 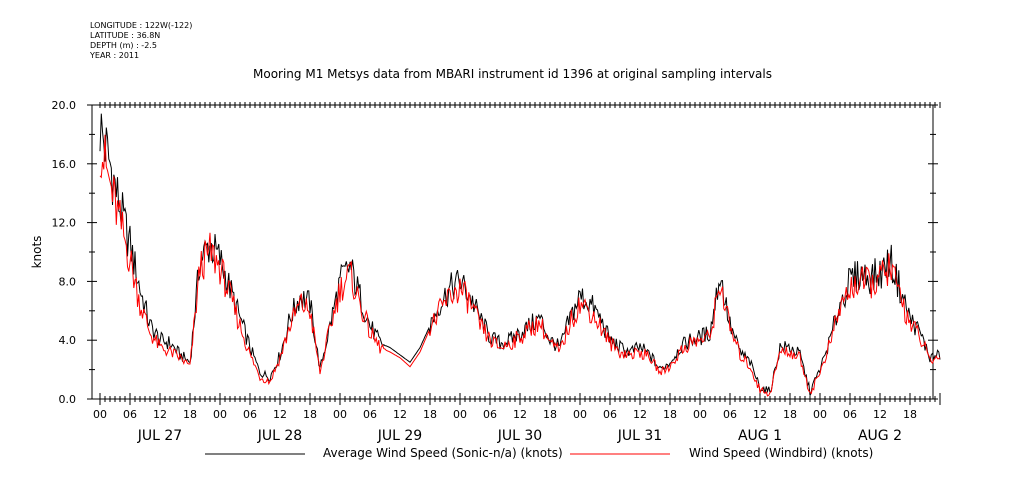 What do you see at coordinates (68, 340) in the screenshot?
I see `y-tick-label: 4.0` at bounding box center [68, 340].